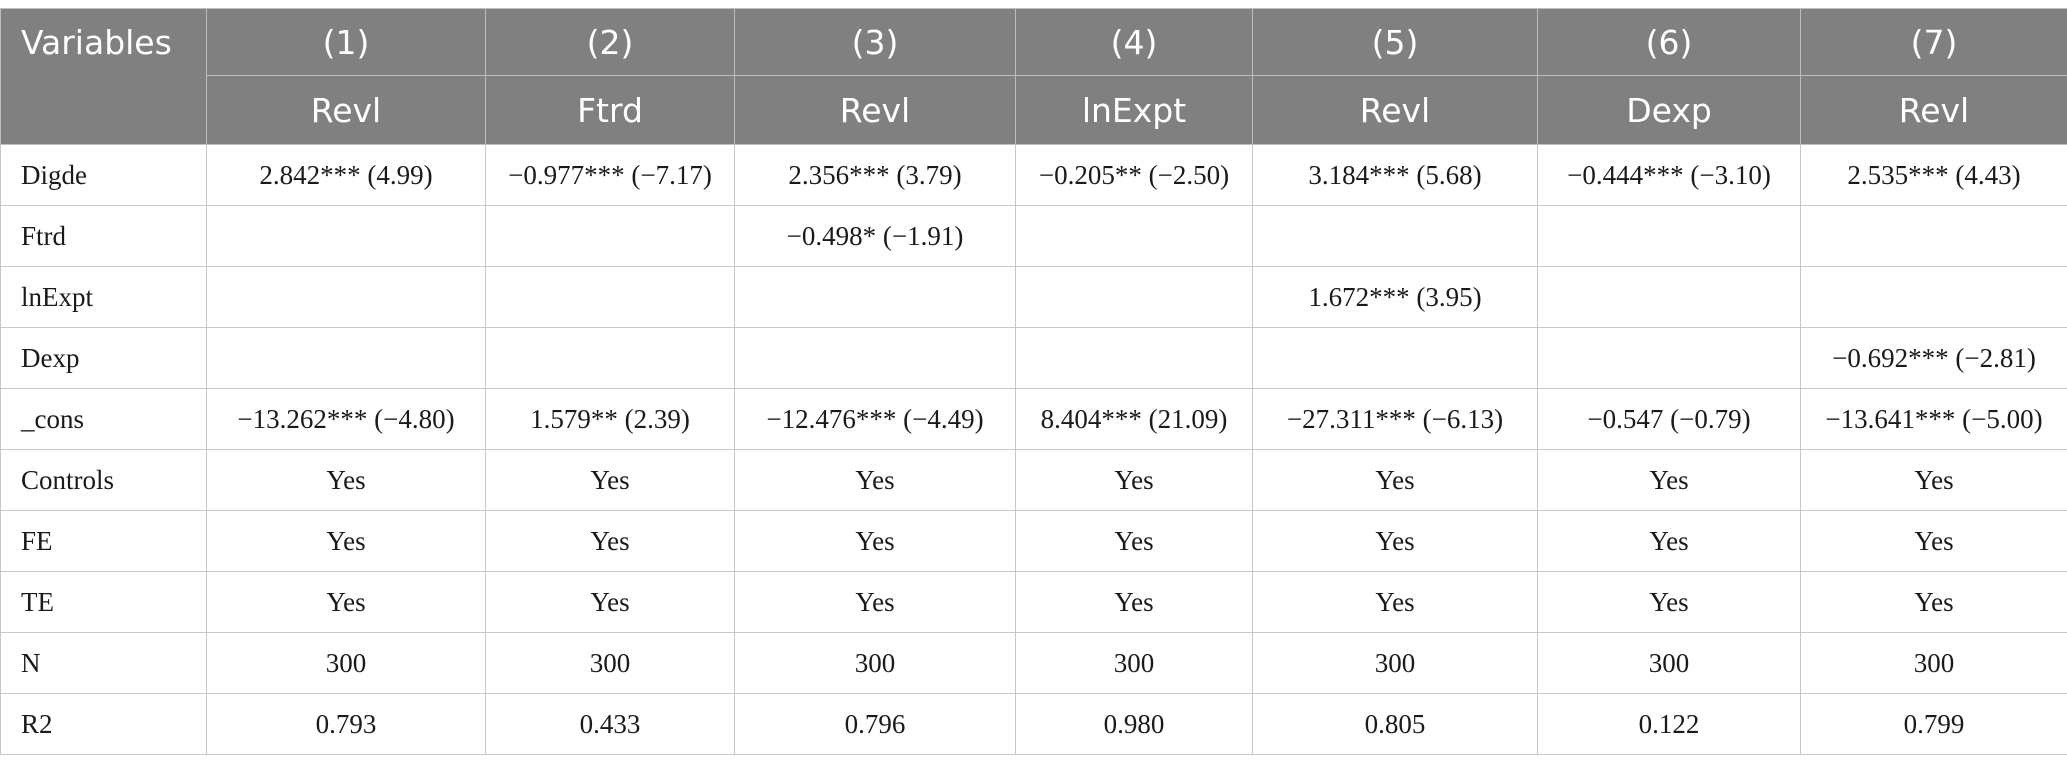 The image size is (2067, 781). I want to click on table-cell: −13.641*** (−5.00), so click(1933, 419).